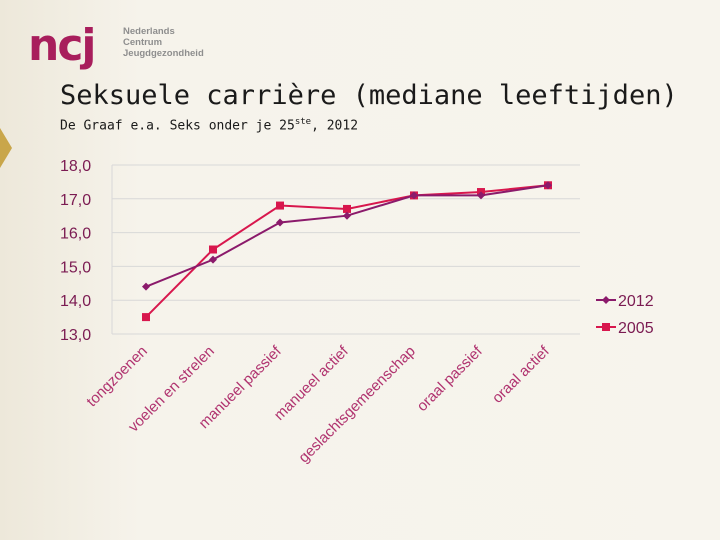 The image size is (720, 540). Describe the element at coordinates (521, 374) in the screenshot. I see `x-category-label: oraal actief` at that location.